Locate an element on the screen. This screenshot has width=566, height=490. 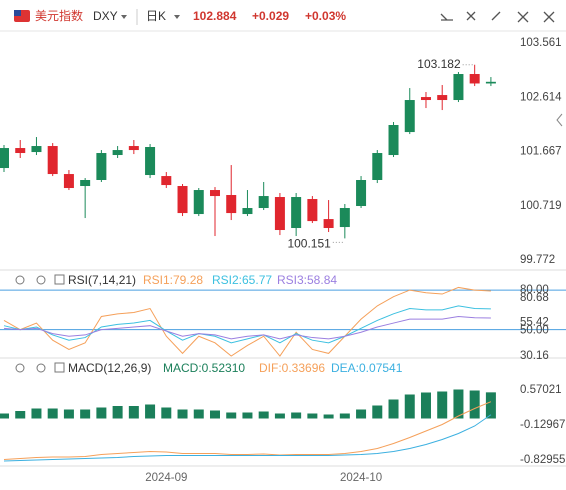
price-change: +0.029 is located at coordinates (270, 16).